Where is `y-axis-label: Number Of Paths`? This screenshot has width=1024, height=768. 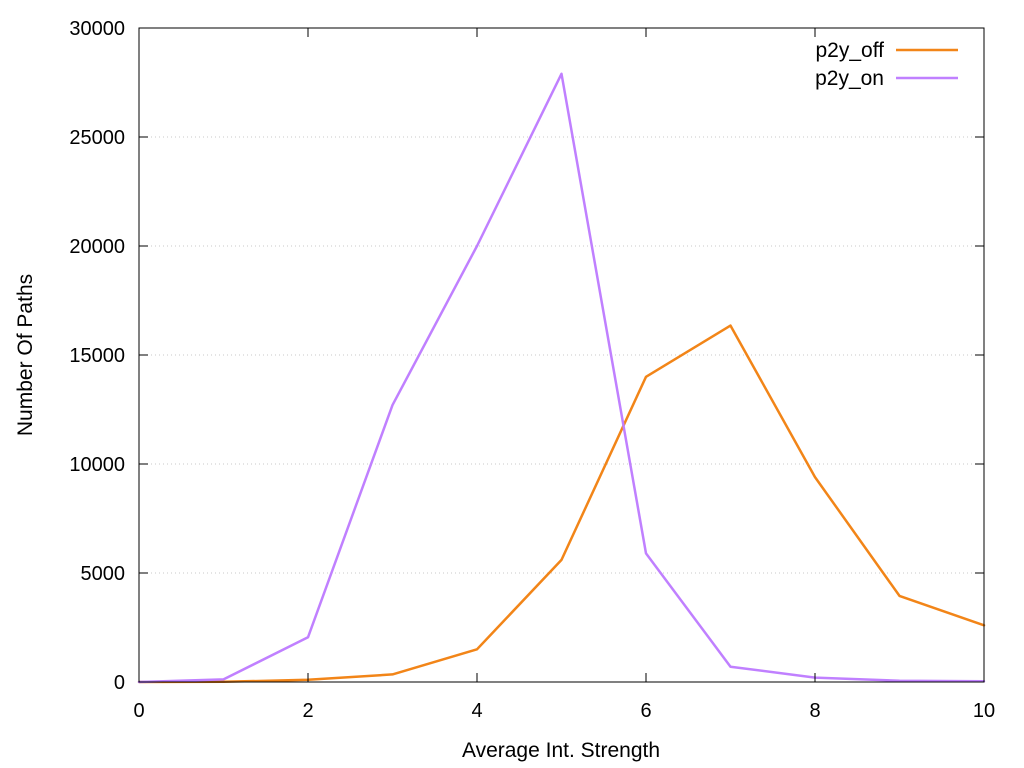 y-axis-label: Number Of Paths is located at coordinates (25, 355).